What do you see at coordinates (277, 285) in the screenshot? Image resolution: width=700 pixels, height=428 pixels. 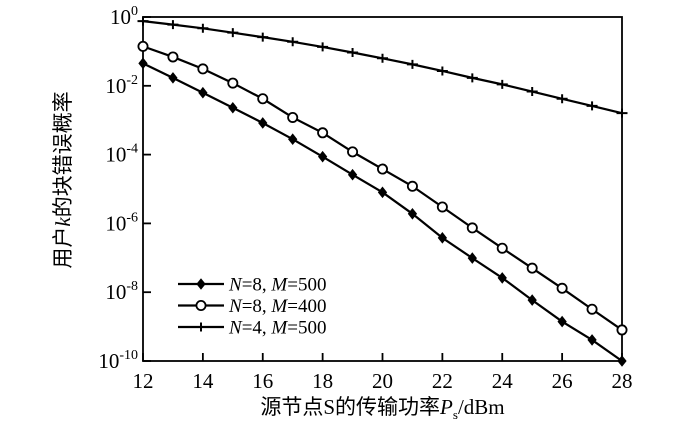 I see `legend-label: N=8, M=500` at bounding box center [277, 285].